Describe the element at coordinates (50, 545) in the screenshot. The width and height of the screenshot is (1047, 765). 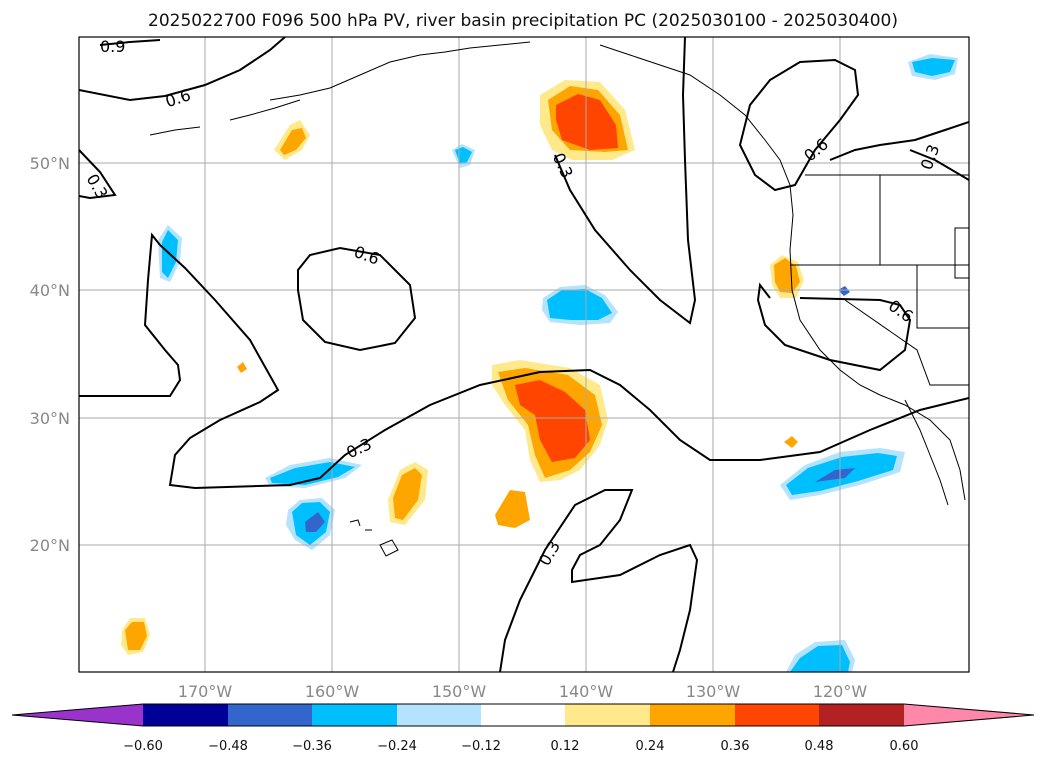
I see `lat-label-20n: 20°N` at that location.